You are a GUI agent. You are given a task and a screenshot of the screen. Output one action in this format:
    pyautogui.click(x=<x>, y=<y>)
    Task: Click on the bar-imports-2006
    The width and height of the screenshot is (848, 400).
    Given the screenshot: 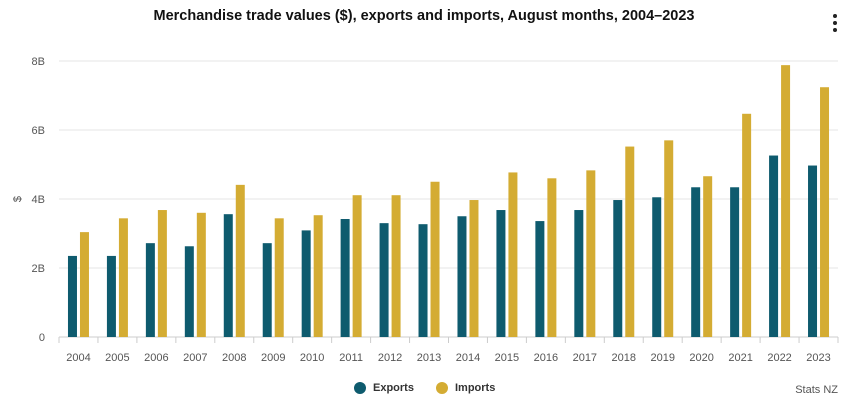 What is the action you would take?
    pyautogui.click(x=162, y=273)
    